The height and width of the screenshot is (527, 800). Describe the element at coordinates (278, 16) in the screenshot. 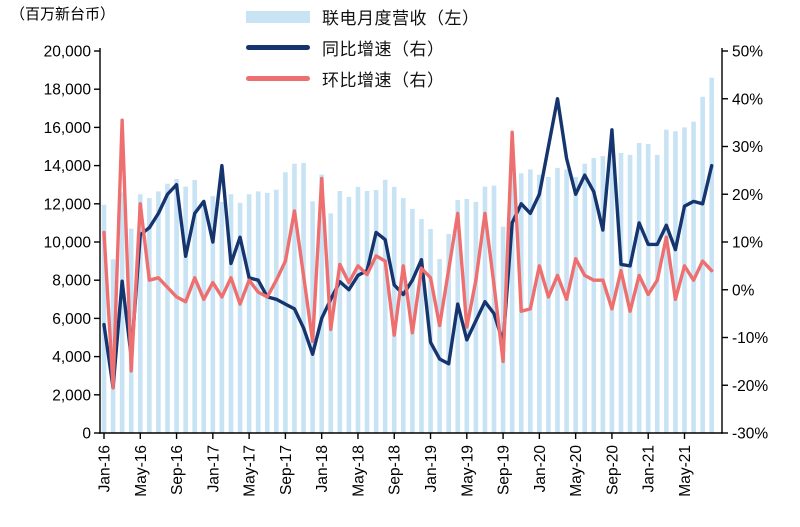

I see `revenue-bar-swatch-icon` at that location.